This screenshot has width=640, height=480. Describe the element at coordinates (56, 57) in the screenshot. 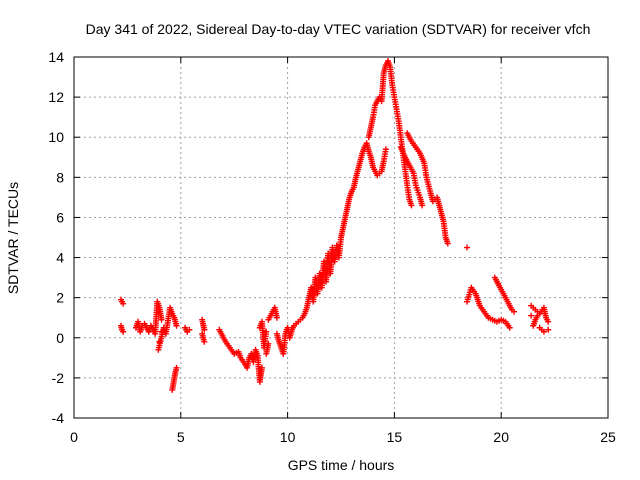

I see `y-tick-label: 14` at that location.